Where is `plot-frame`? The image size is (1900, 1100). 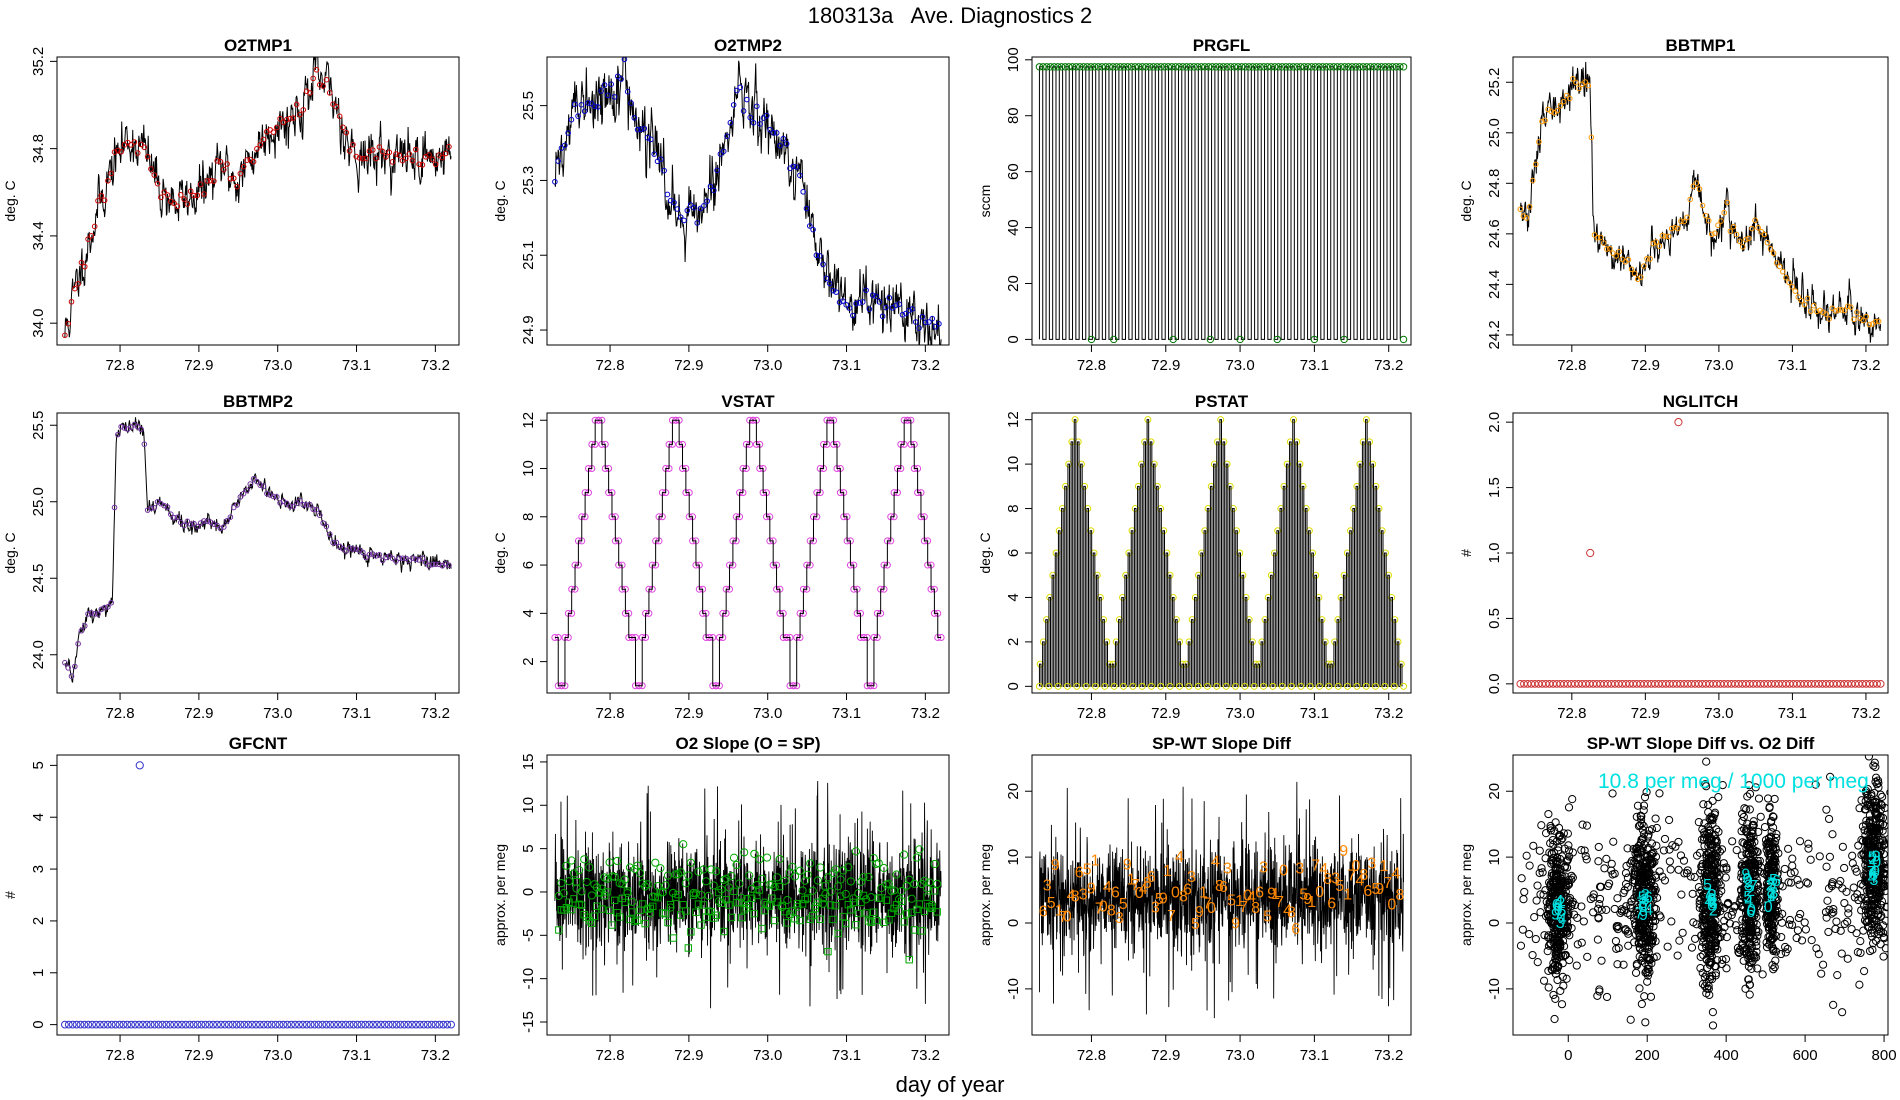
plot-frame is located at coordinates (1700, 201).